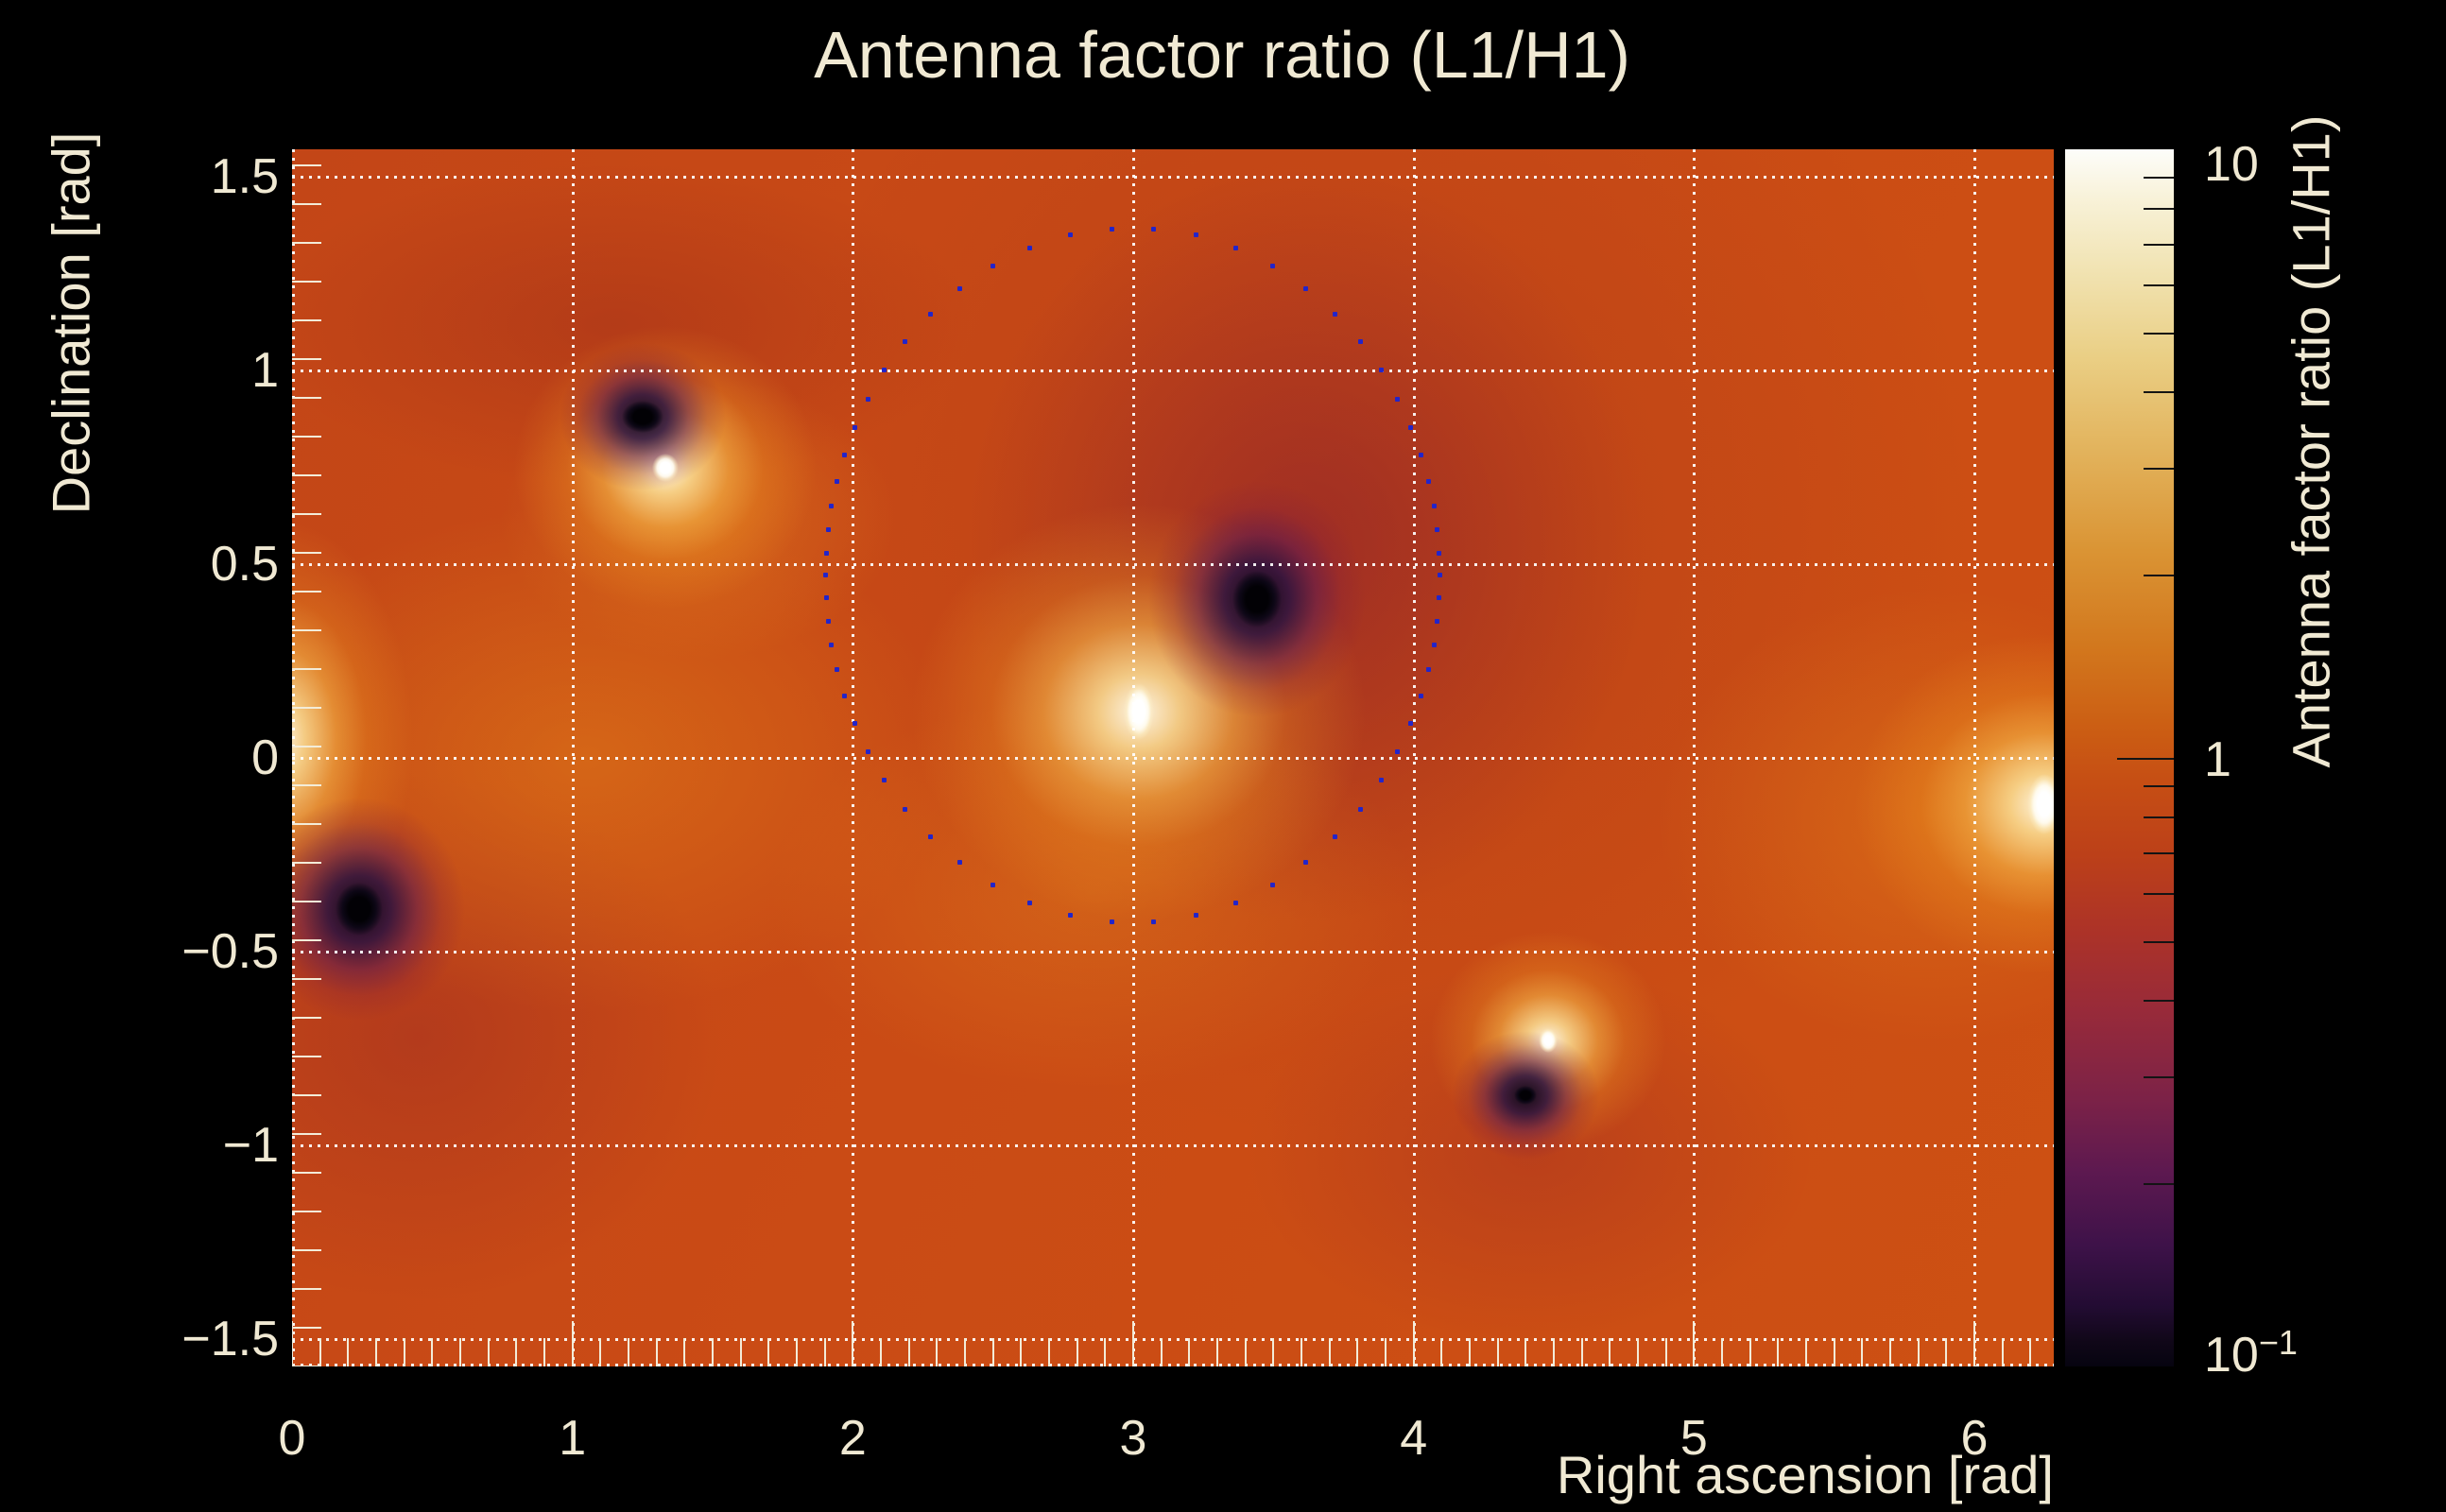  I want to click on colorbar-tick-label-1: 1, so click(2217, 760).